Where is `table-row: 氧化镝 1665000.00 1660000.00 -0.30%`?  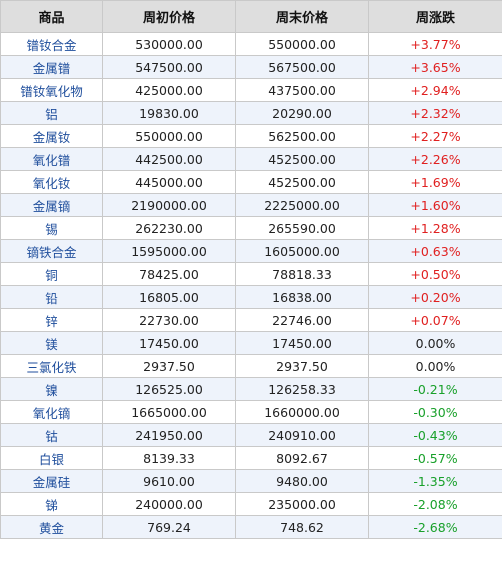
table-row: 氧化镝 1665000.00 1660000.00 -0.30% is located at coordinates (251, 412).